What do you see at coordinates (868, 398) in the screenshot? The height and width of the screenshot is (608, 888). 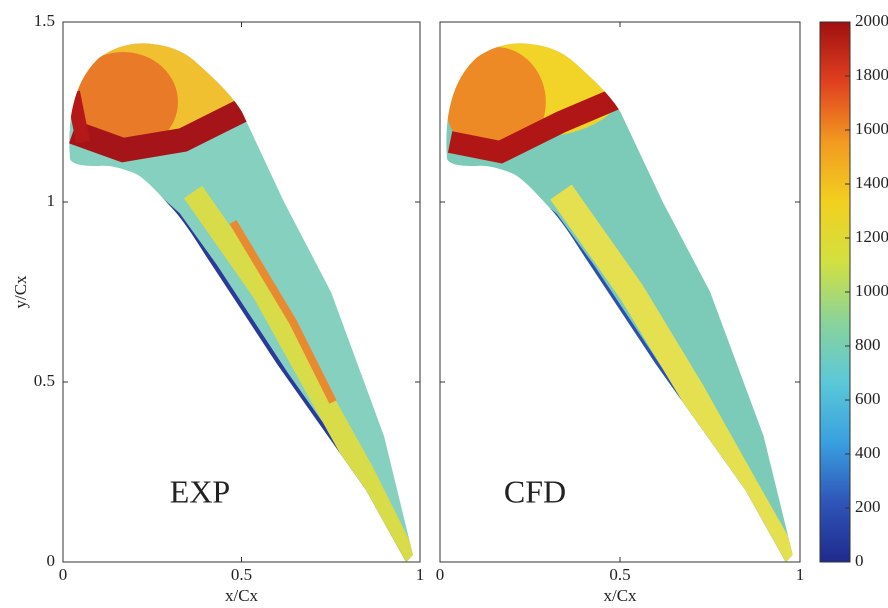 I see `colorbar-tick-label: 600` at bounding box center [868, 398].